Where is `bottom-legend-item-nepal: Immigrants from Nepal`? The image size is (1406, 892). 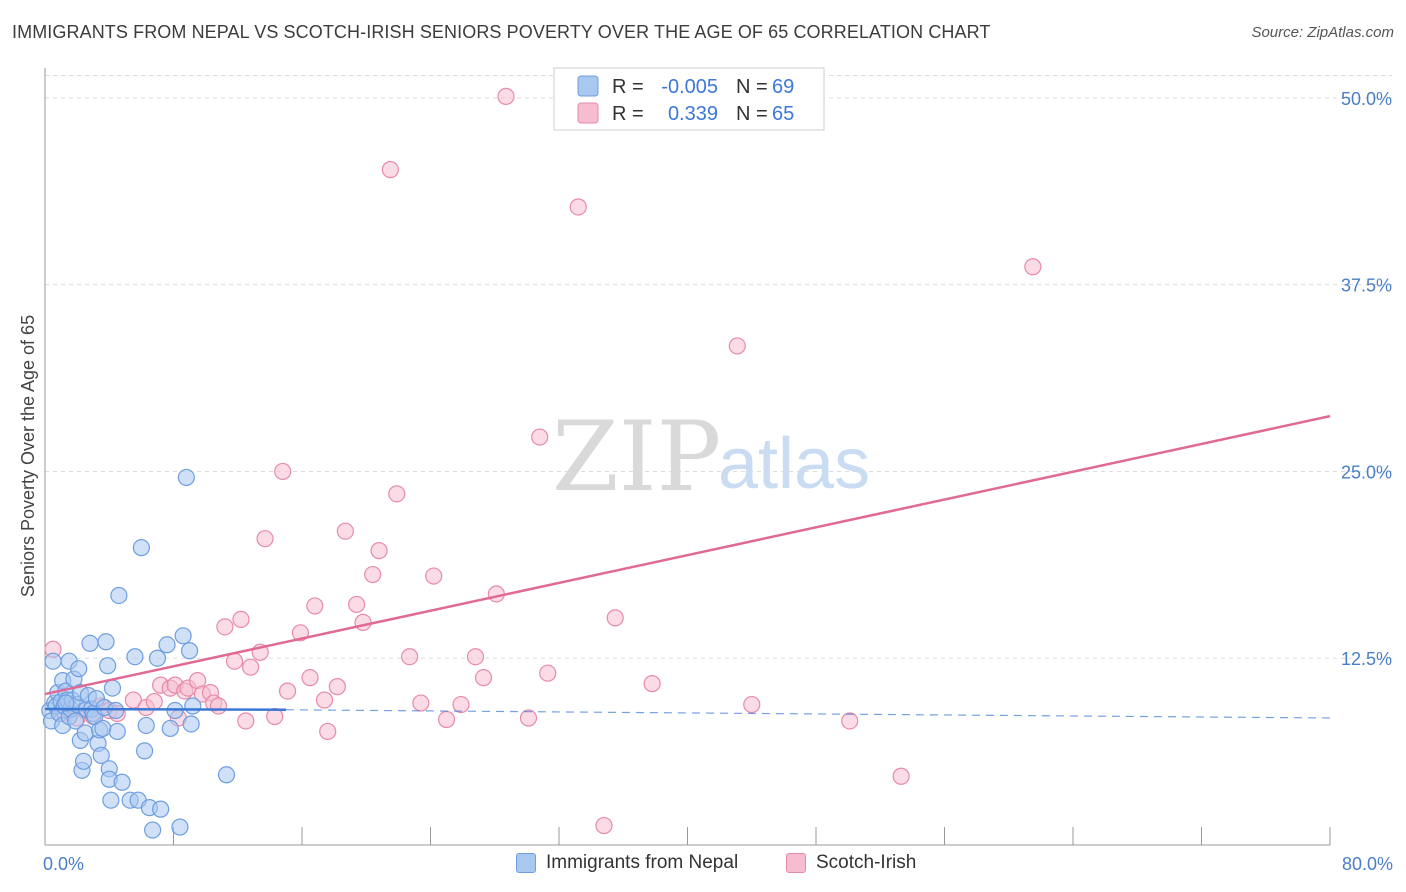 bottom-legend-item-nepal: Immigrants from Nepal is located at coordinates (627, 863).